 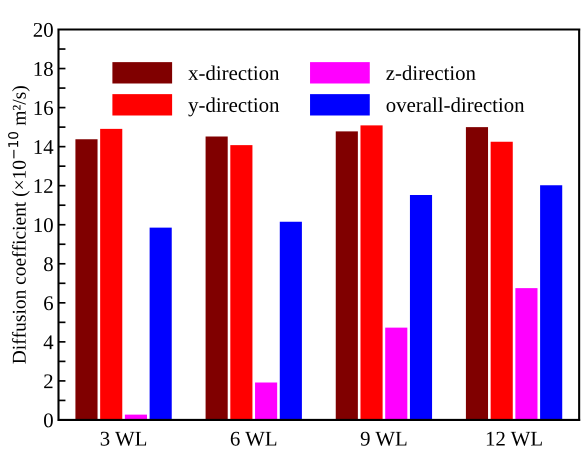 What do you see at coordinates (44, 108) in the screenshot?
I see `y-tick-label: 16` at bounding box center [44, 108].